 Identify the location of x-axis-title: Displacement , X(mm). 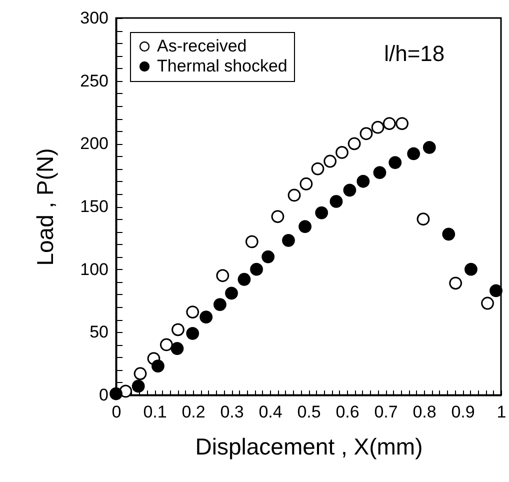
(309, 447).